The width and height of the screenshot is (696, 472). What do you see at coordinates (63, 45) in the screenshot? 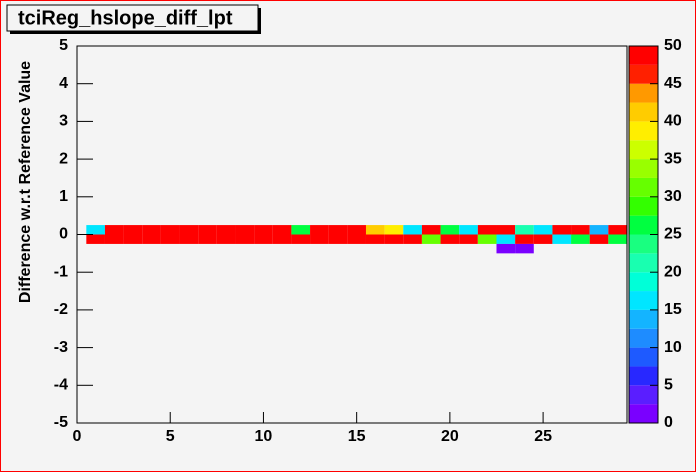
I see `y-tick-label: 5` at bounding box center [63, 45].